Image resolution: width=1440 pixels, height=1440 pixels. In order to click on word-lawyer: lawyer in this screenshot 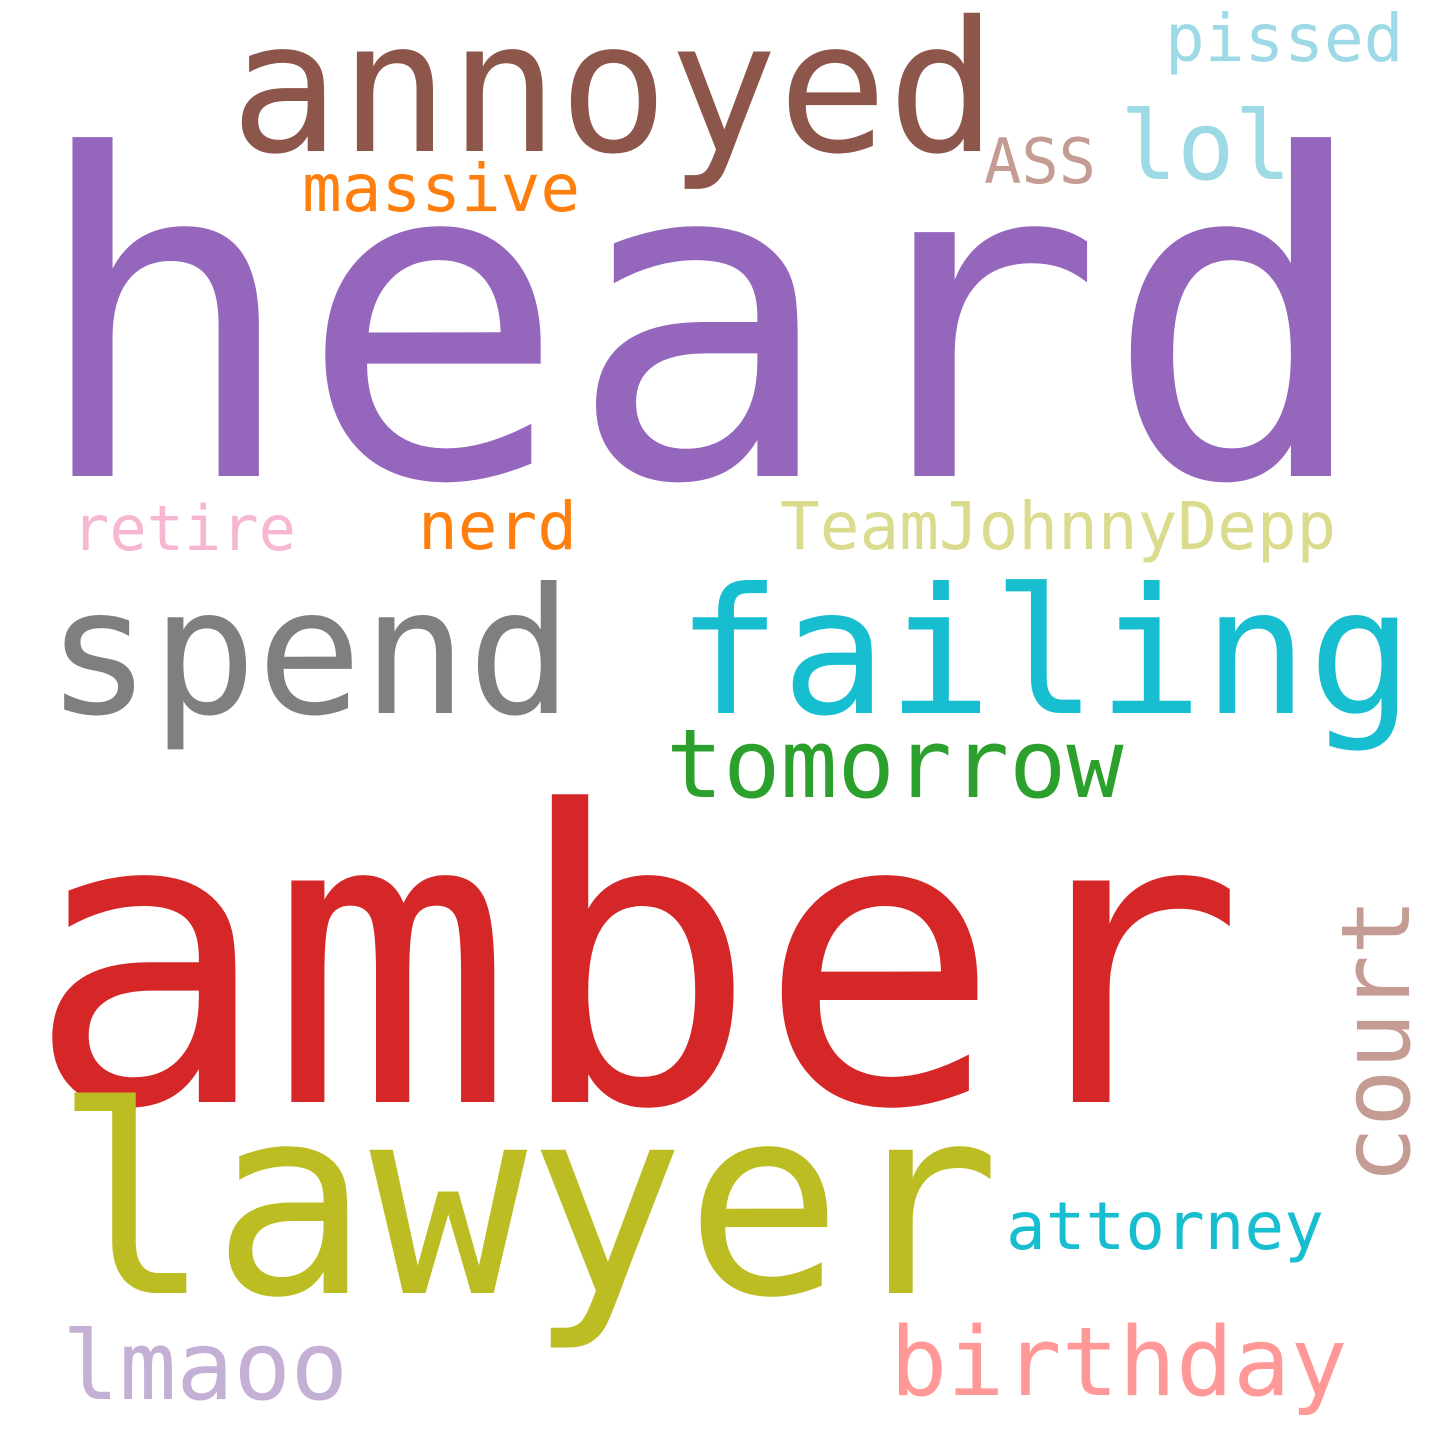, I will do `click(527, 1202)`.